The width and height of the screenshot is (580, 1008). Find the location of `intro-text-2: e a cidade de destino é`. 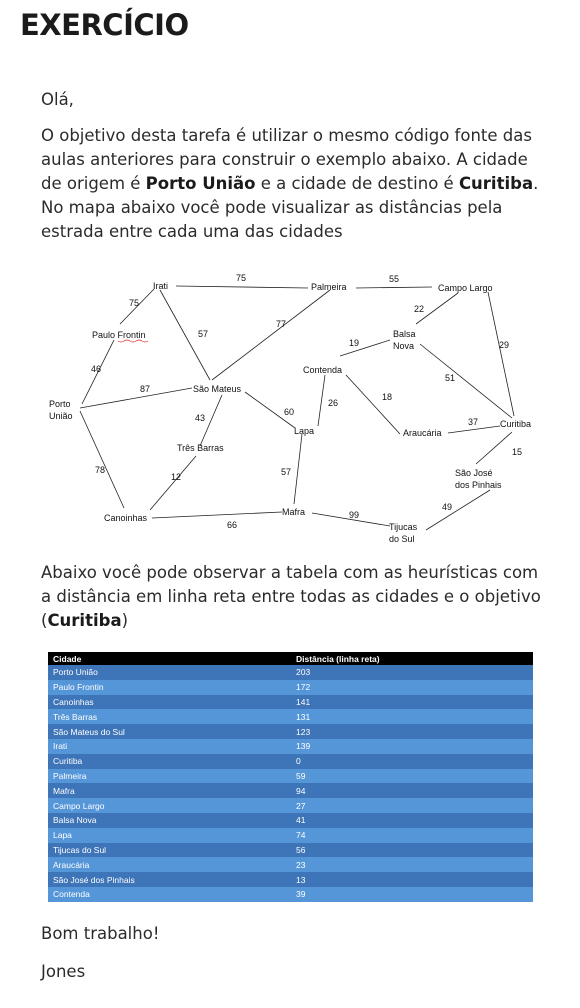

intro-text-2: e a cidade de destino é is located at coordinates (357, 183).